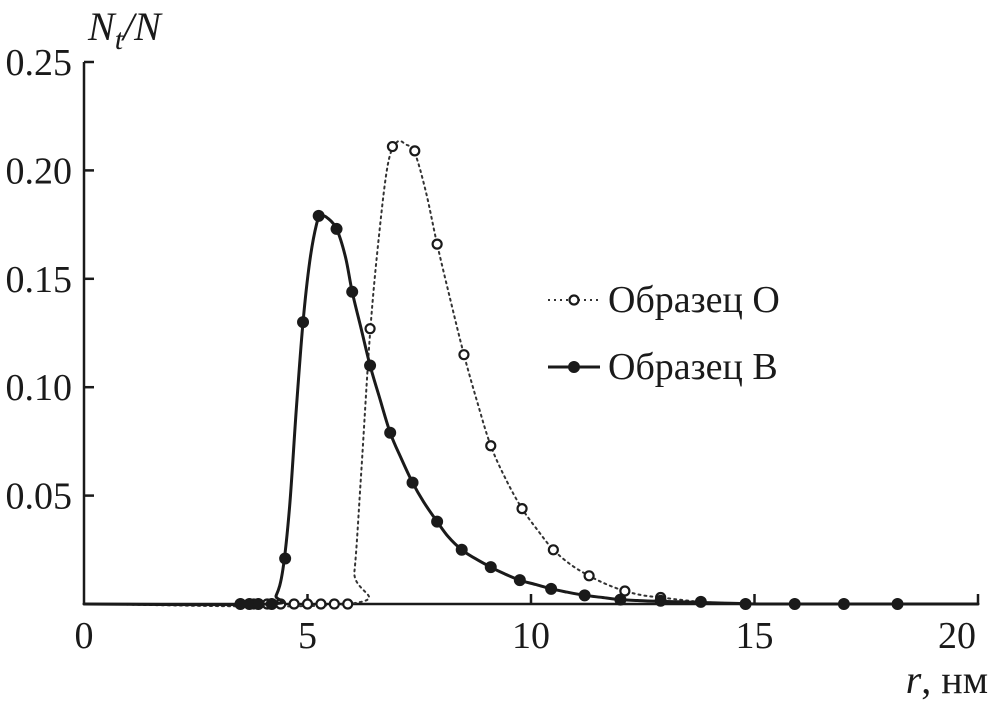 Image resolution: width=993 pixels, height=707 pixels. What do you see at coordinates (39, 388) in the screenshot?
I see `y-tick-label: 0.10` at bounding box center [39, 388].